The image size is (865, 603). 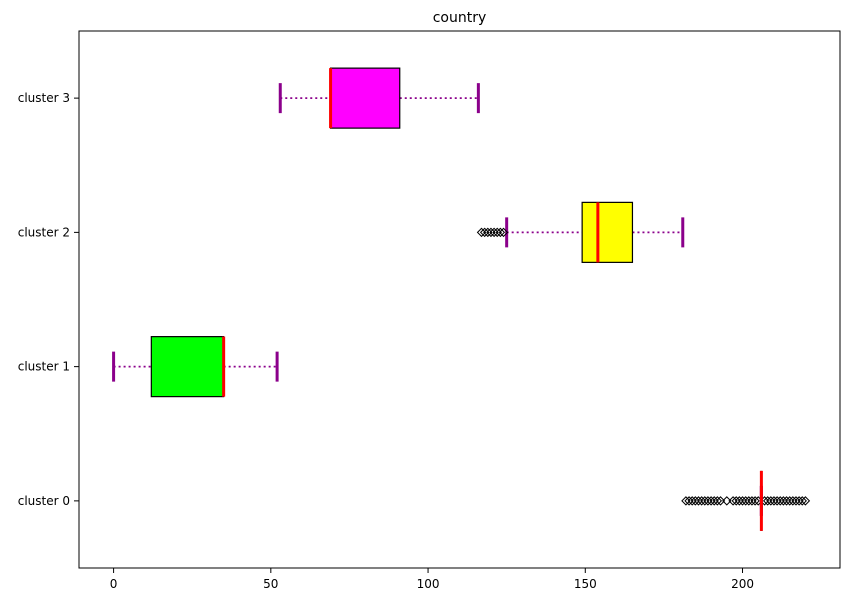 What do you see at coordinates (742, 584) in the screenshot?
I see `x-tick-label: 200` at bounding box center [742, 584].